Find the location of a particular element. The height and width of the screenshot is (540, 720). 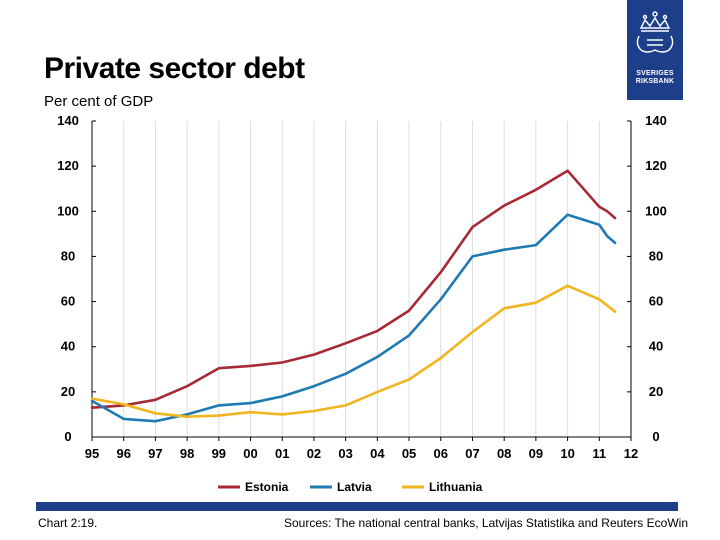

y-tick-label-right: 80 is located at coordinates (656, 255).